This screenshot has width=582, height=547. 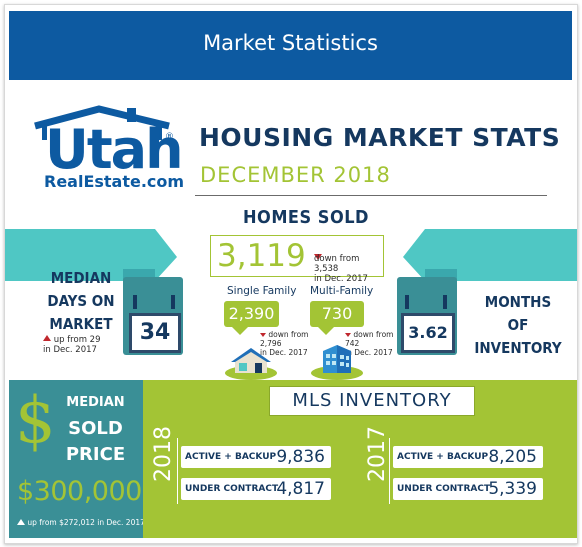 What do you see at coordinates (284, 339) in the screenshot?
I see `single-family-note-line1: down from 2,796` at bounding box center [284, 339].